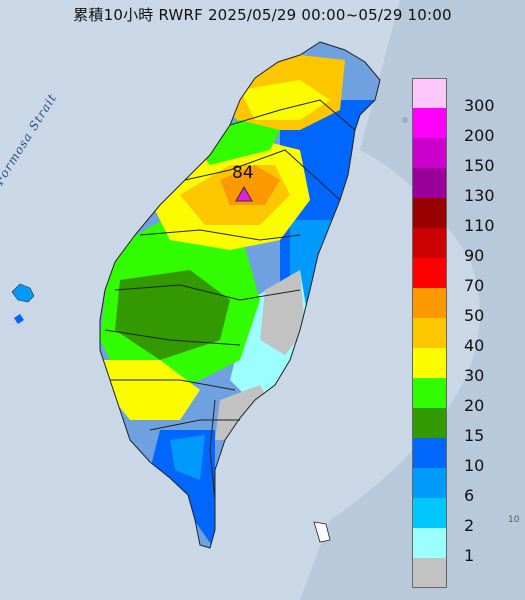  What do you see at coordinates (474, 405) in the screenshot?
I see `legend-label: 20` at bounding box center [474, 405].